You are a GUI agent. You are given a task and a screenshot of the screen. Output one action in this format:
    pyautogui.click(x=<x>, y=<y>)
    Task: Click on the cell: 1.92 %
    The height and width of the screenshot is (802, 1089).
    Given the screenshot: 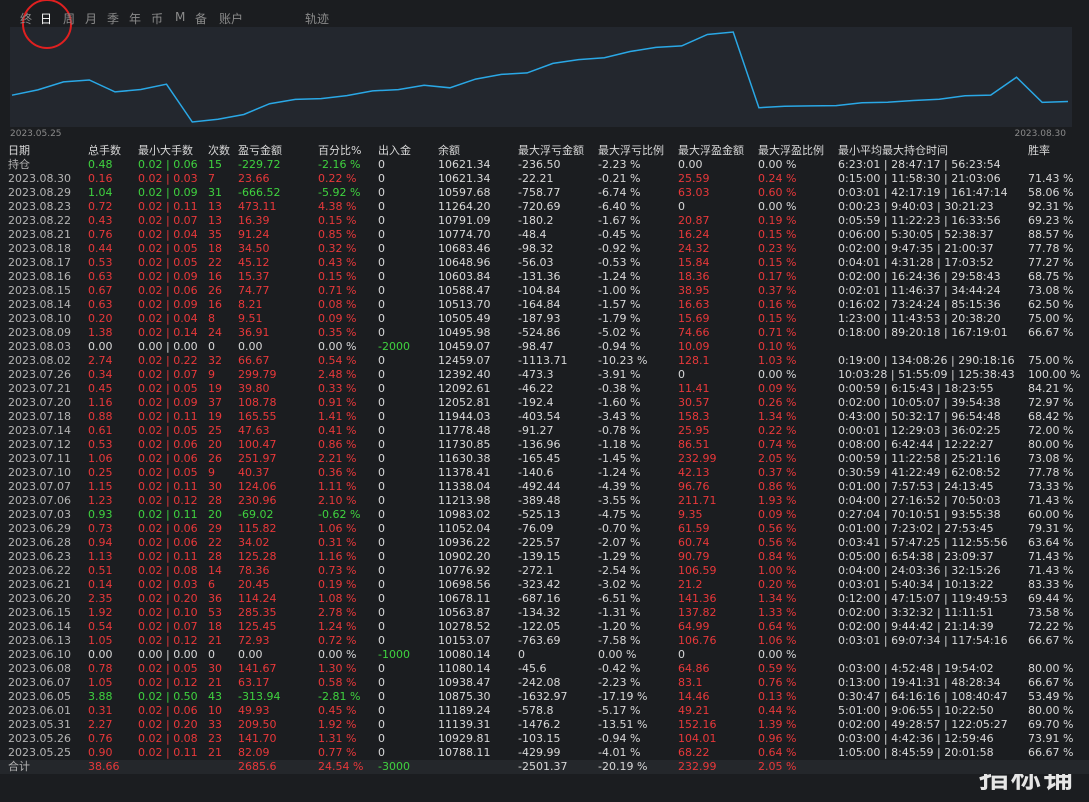 What is the action you would take?
    pyautogui.click(x=337, y=724)
    